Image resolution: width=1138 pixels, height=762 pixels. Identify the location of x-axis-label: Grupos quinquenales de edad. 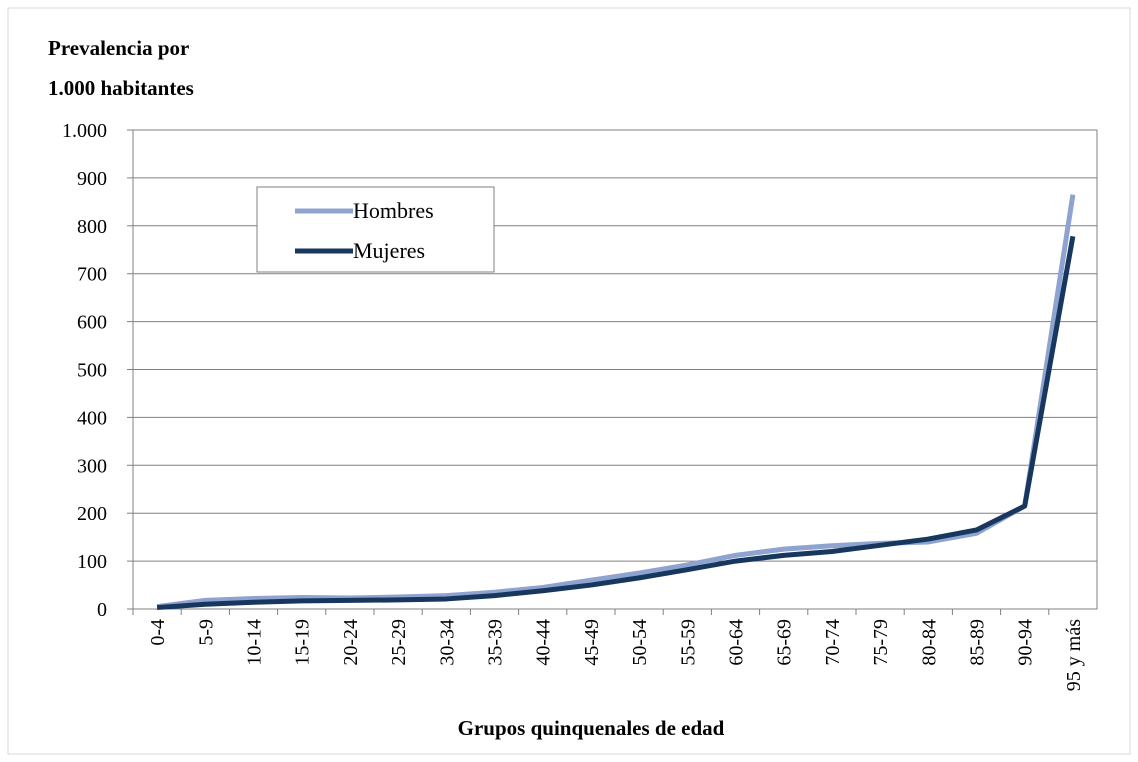
(591, 728).